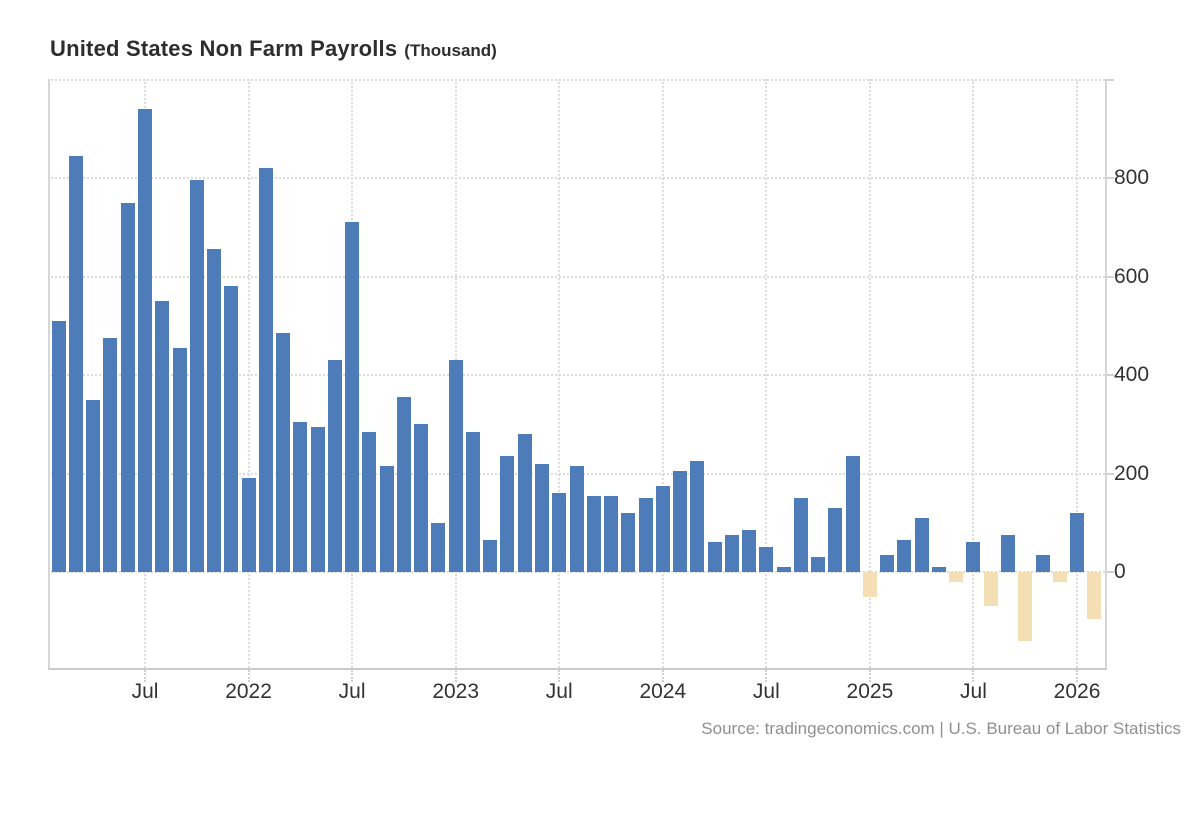 Image resolution: width=1200 pixels, height=820 pixels. Describe the element at coordinates (386, 519) in the screenshot. I see `bar-sep-2022` at that location.